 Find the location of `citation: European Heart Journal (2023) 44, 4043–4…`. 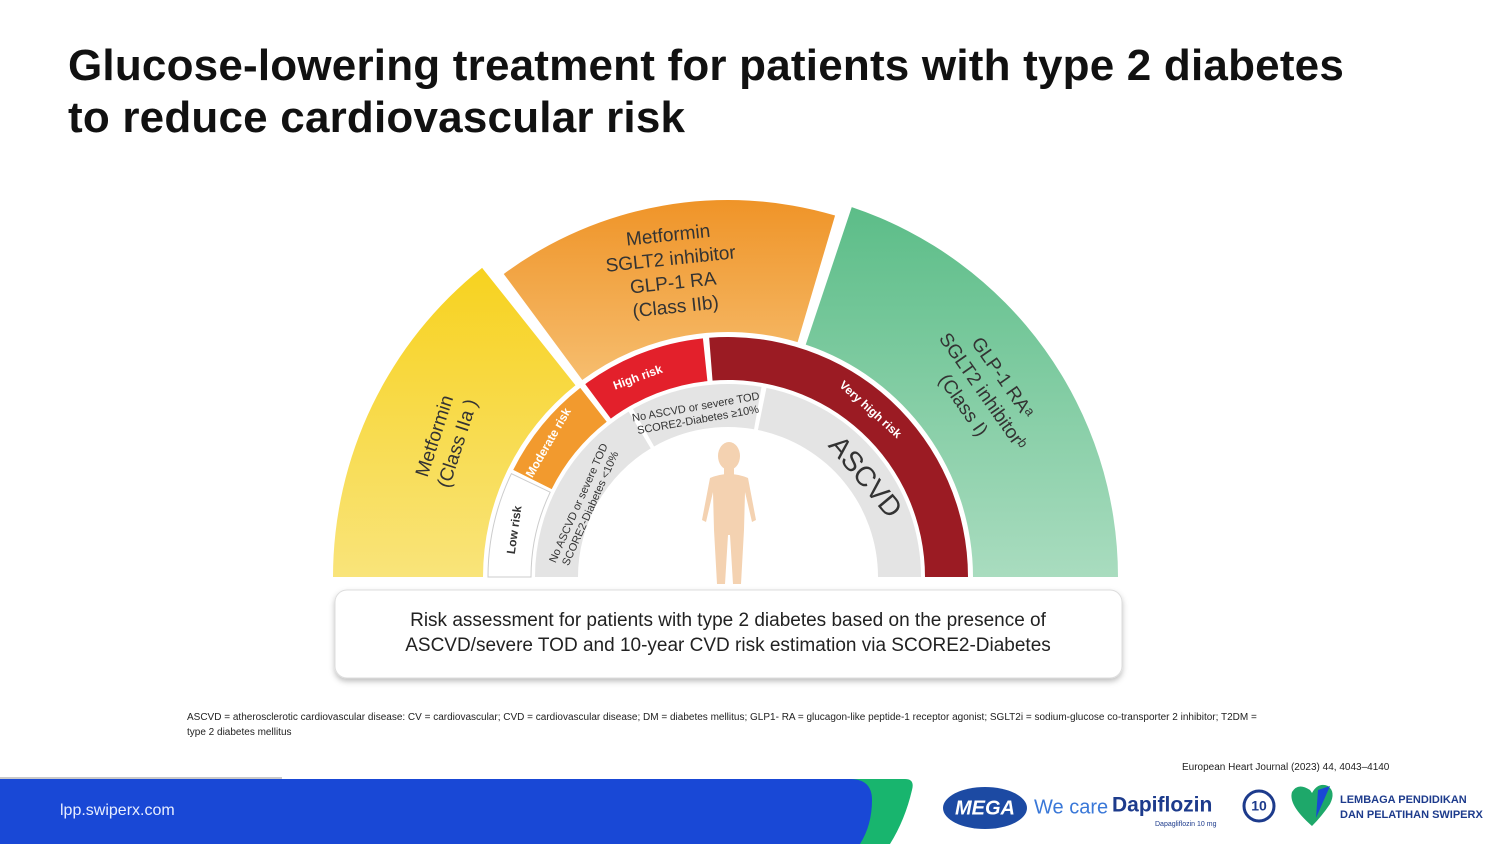

citation: European Heart Journal (2023) 44, 4043–4… is located at coordinates (1286, 767).